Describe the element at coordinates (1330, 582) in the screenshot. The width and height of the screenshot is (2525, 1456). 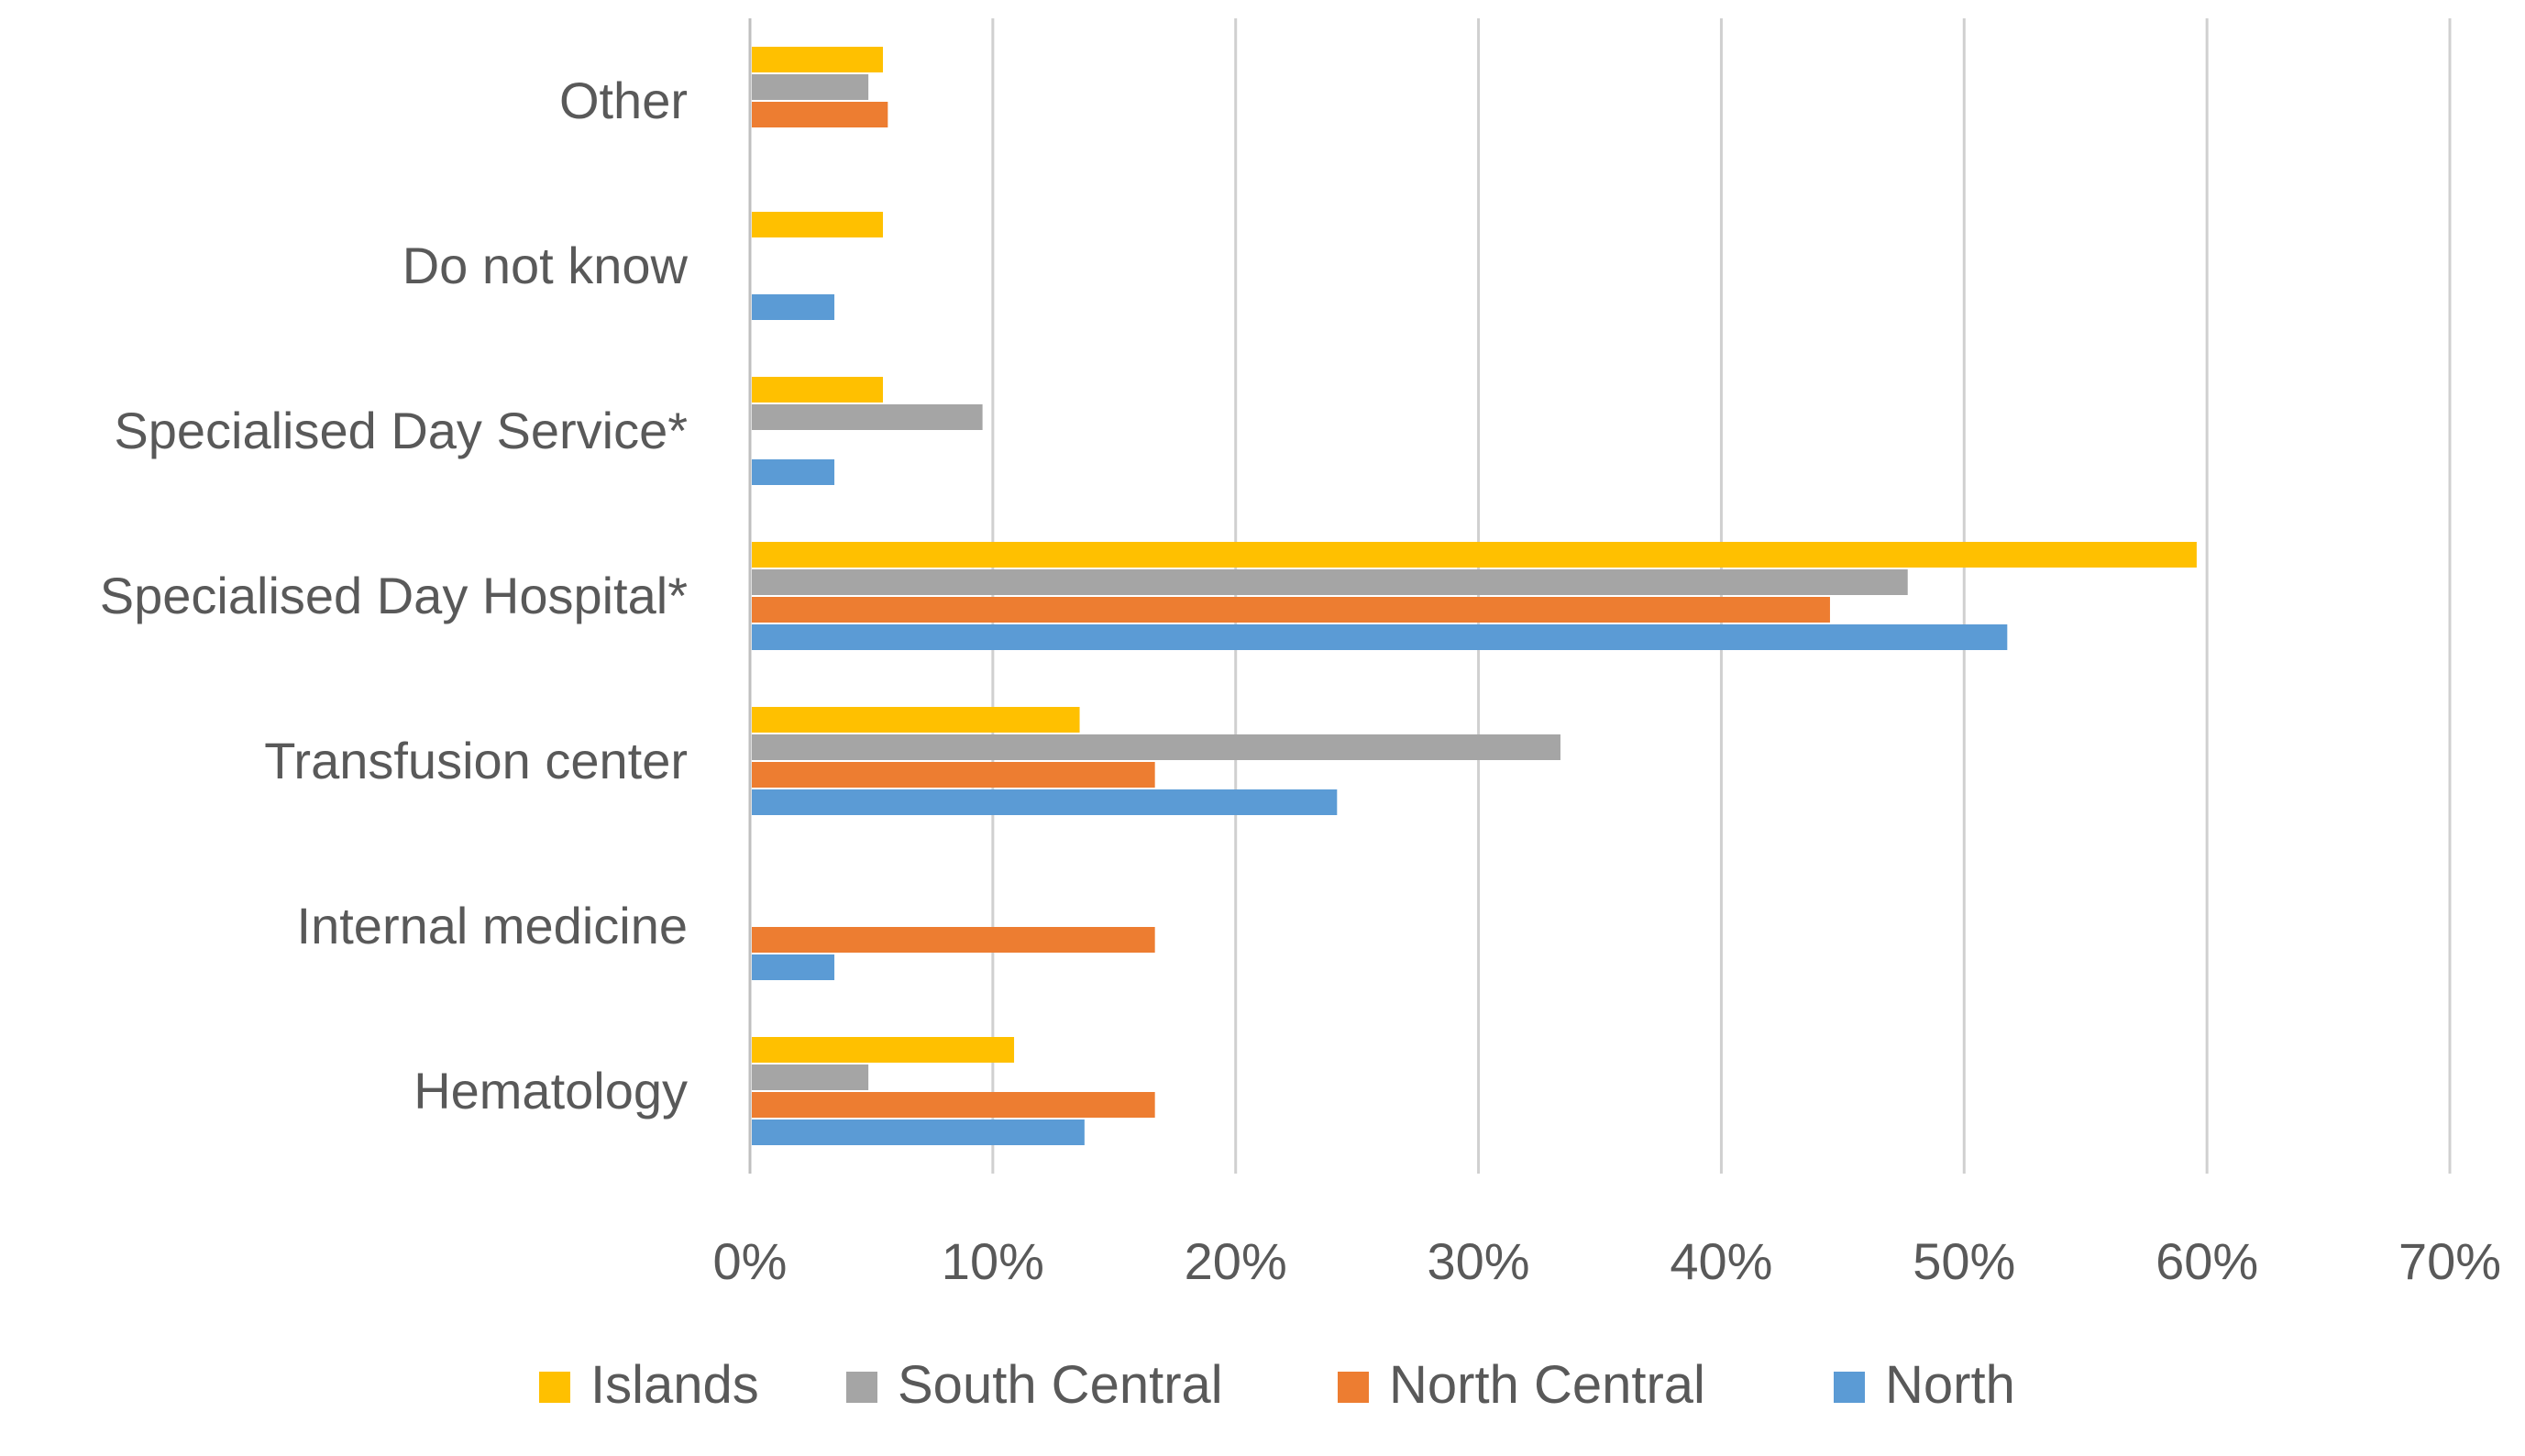
I see `bar-south-central-specialised-day-hospital` at that location.